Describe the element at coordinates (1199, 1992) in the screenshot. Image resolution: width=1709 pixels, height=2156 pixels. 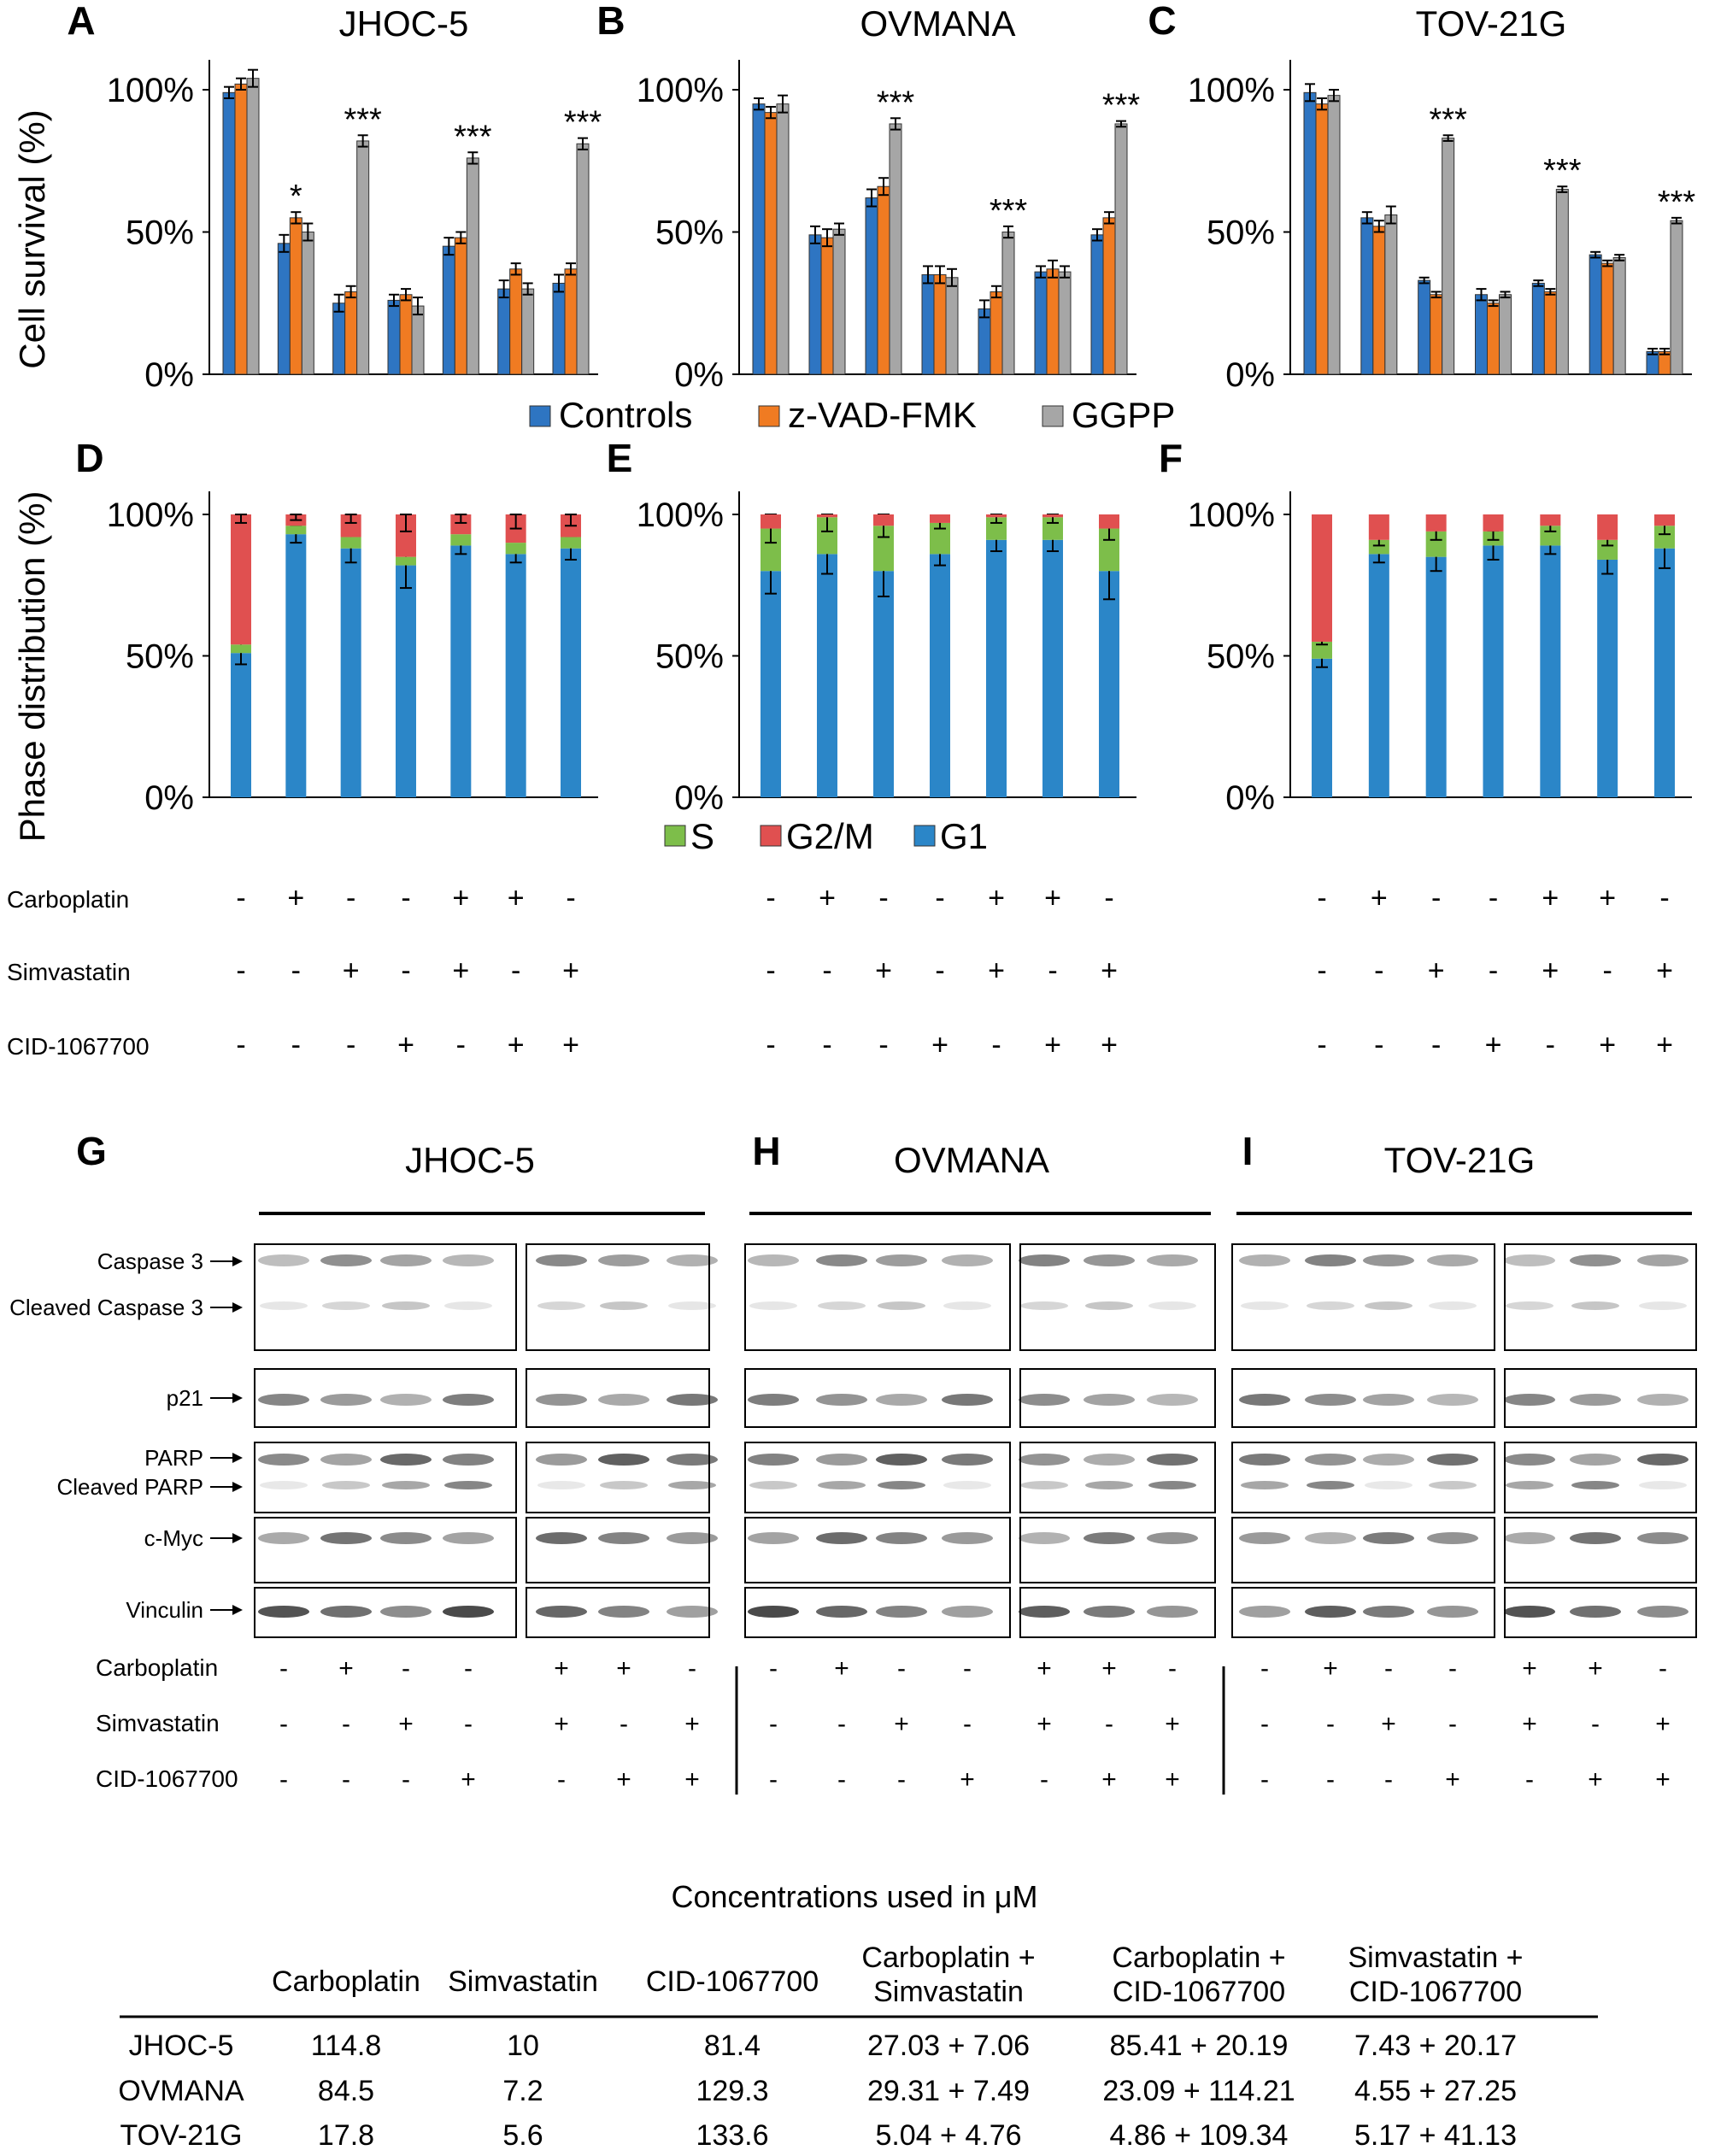
I see `table-column-header: CID-1067700` at that location.